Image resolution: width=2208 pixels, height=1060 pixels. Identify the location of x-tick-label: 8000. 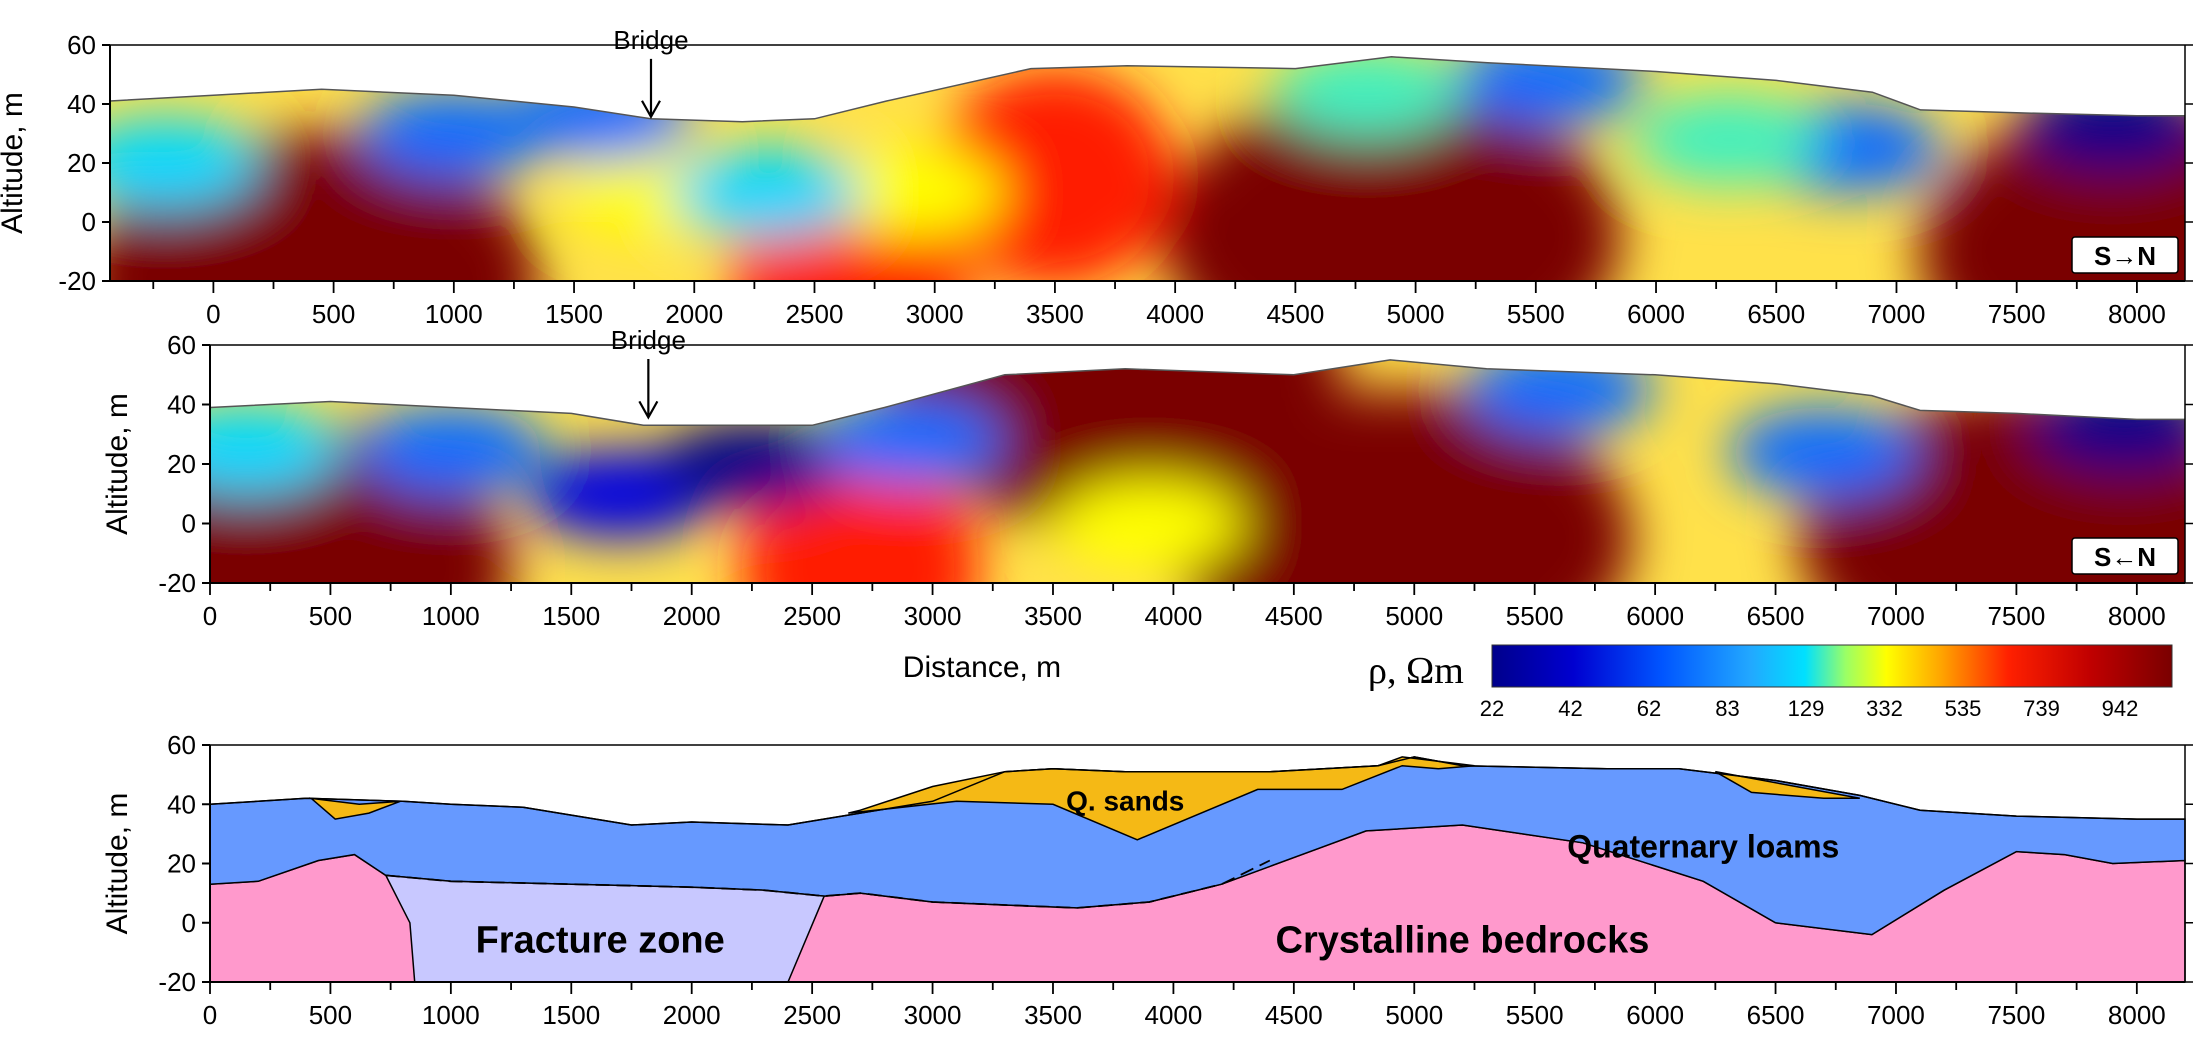
(2137, 314).